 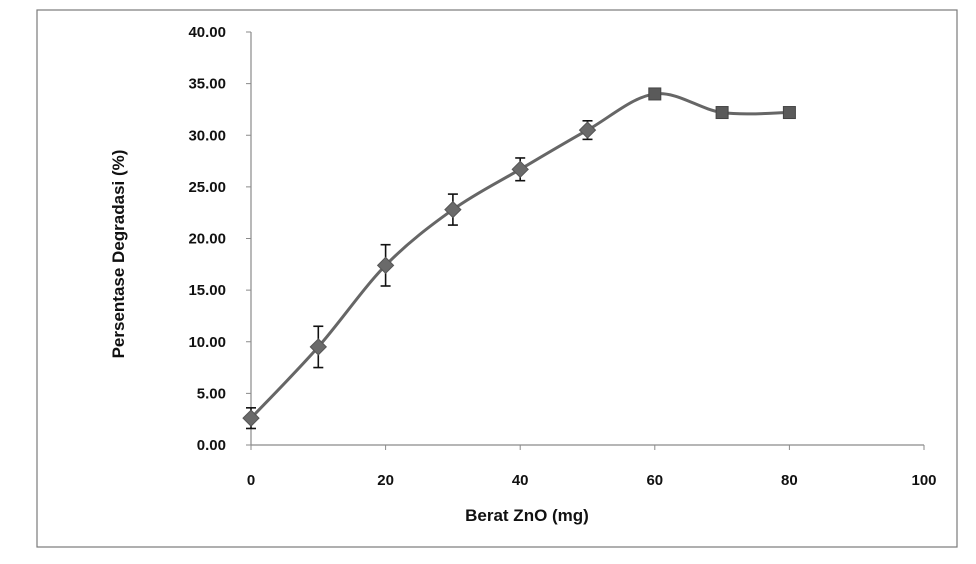 What do you see at coordinates (789, 480) in the screenshot?
I see `x-tick-label: 80` at bounding box center [789, 480].